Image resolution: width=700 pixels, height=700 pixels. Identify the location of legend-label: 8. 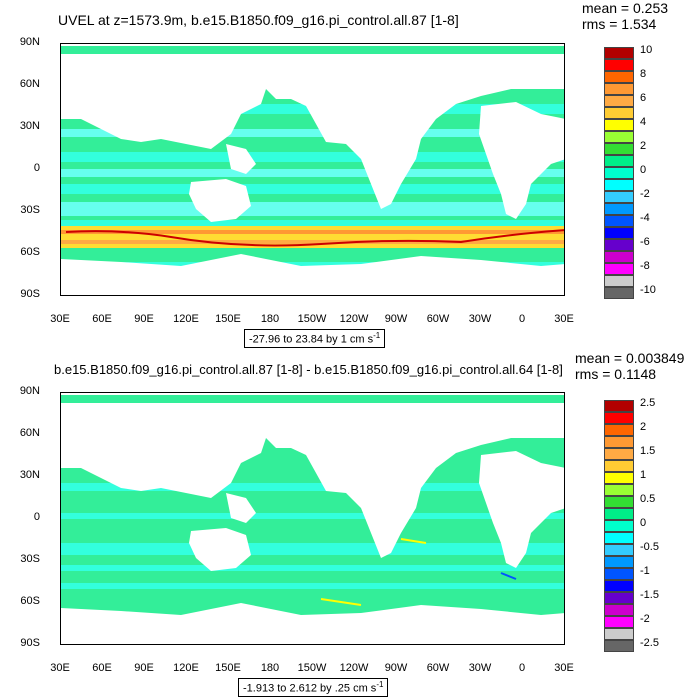
(643, 74).